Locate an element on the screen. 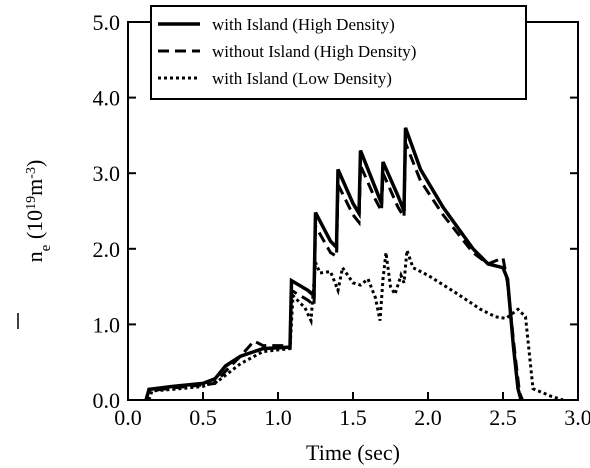 Image resolution: width=590 pixels, height=468 pixels. y-axis-unit-mid: m is located at coordinates (34, 187).